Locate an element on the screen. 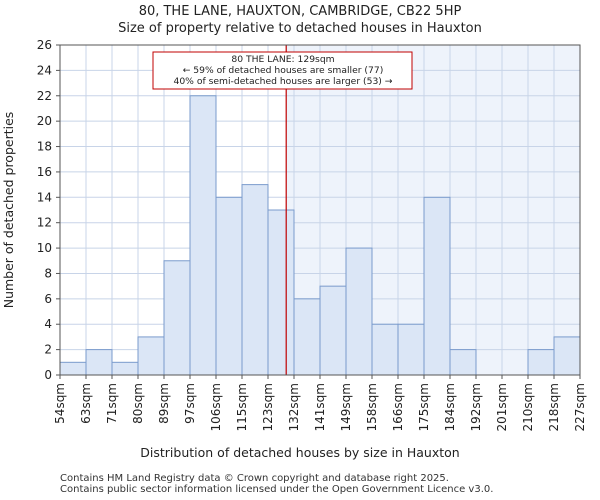  x-tick-label: 192sqm is located at coordinates (476, 407).